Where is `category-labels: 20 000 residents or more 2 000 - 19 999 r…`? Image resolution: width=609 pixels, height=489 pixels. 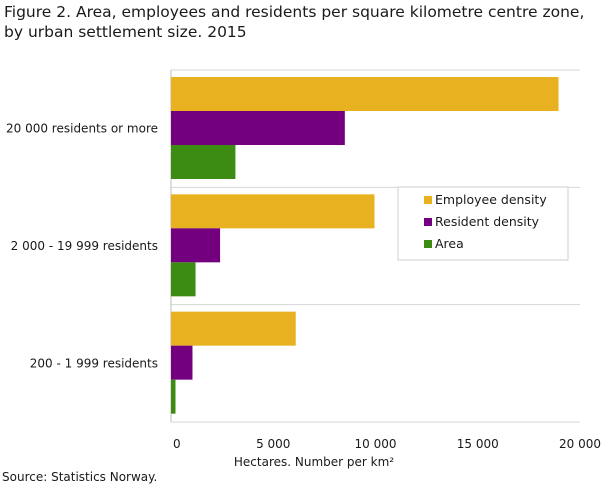 category-labels: 20 000 residents or more 2 000 - 19 999 r… is located at coordinates (82, 246).